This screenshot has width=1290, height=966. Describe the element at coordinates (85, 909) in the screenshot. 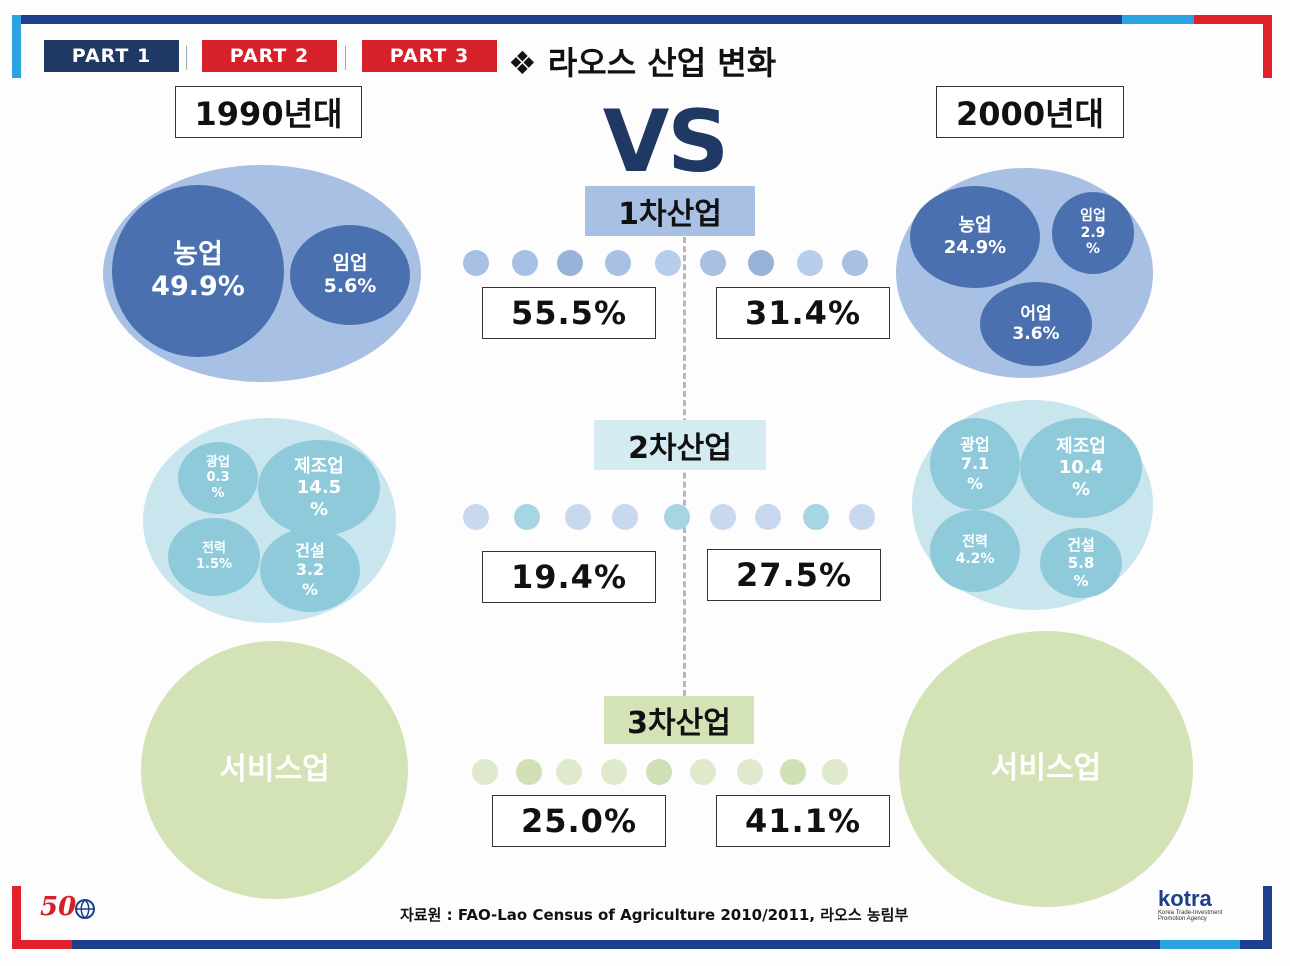

I see `globe-icon` at that location.